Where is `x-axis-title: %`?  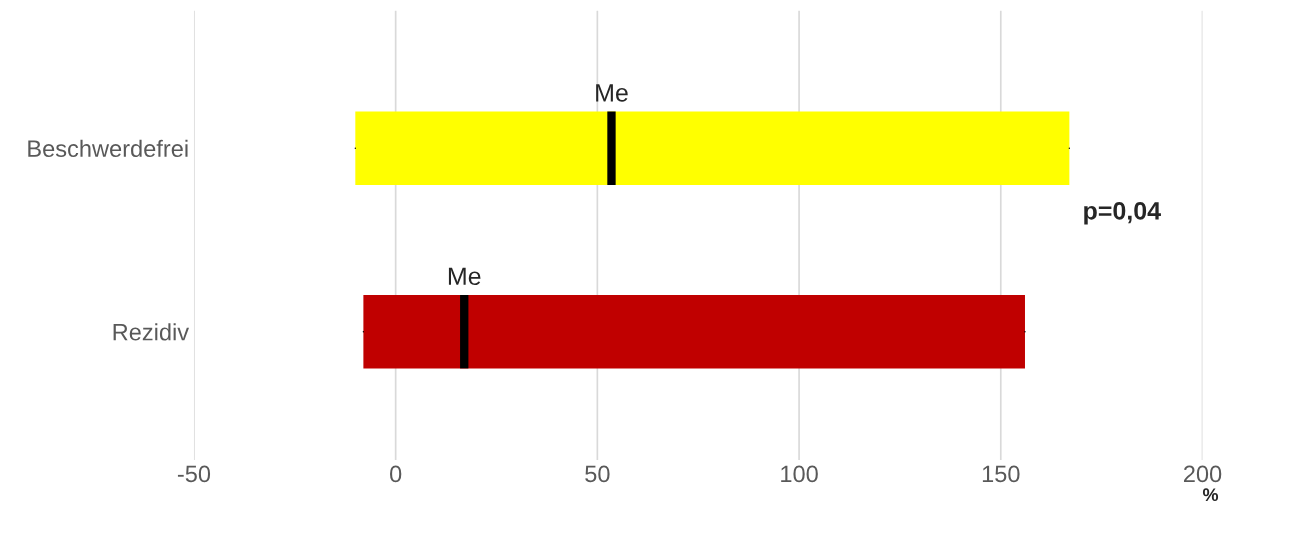
x-axis-title: % is located at coordinates (1210, 495).